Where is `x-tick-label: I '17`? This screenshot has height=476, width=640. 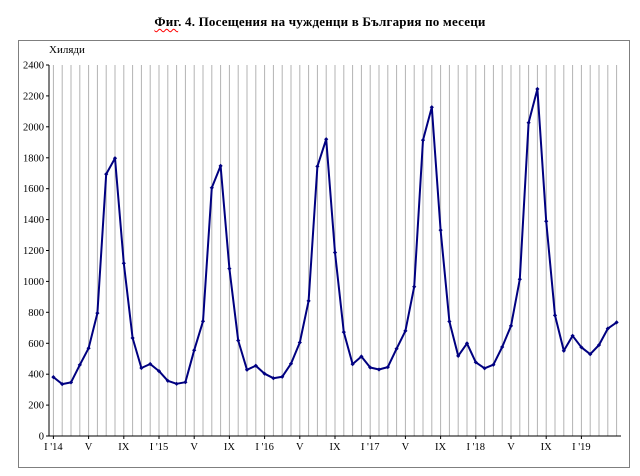 x-tick-label: I '17 is located at coordinates (370, 447).